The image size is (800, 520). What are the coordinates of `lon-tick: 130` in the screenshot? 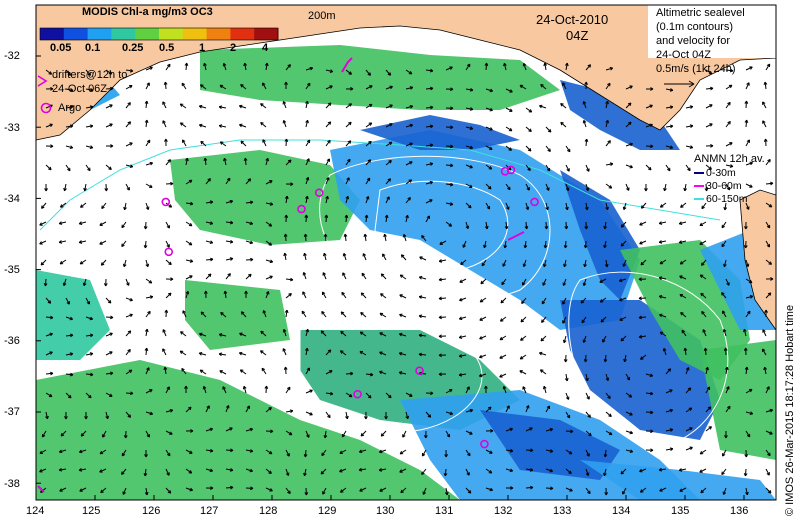 It's located at (385, 511).